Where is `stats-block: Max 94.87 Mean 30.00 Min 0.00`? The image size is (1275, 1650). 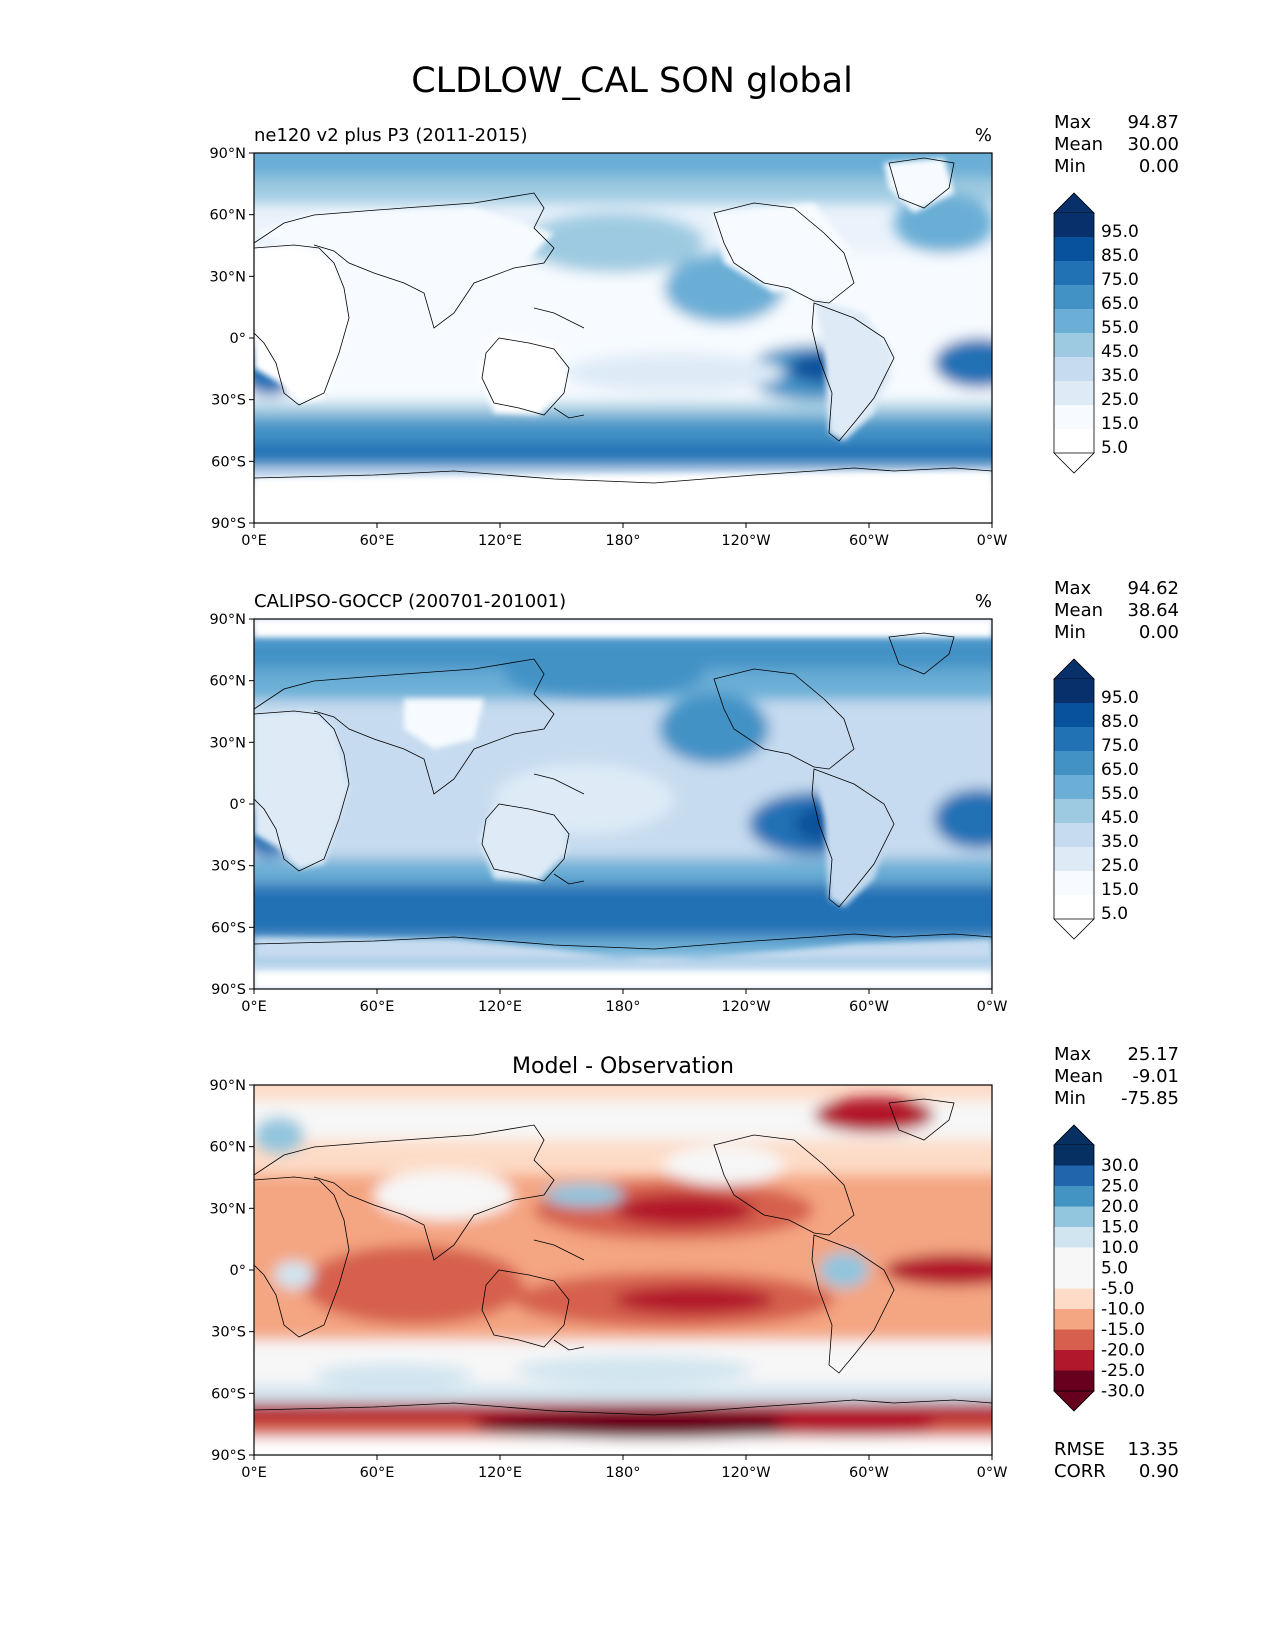 stats-block: Max 94.87 Mean 30.00 Min 0.00 is located at coordinates (1116, 144).